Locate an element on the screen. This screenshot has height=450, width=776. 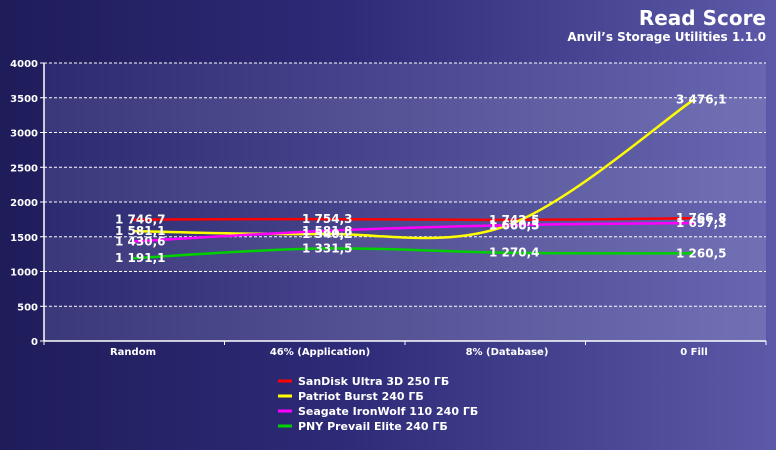
y-tick-label: 2000 is located at coordinates (24, 203).